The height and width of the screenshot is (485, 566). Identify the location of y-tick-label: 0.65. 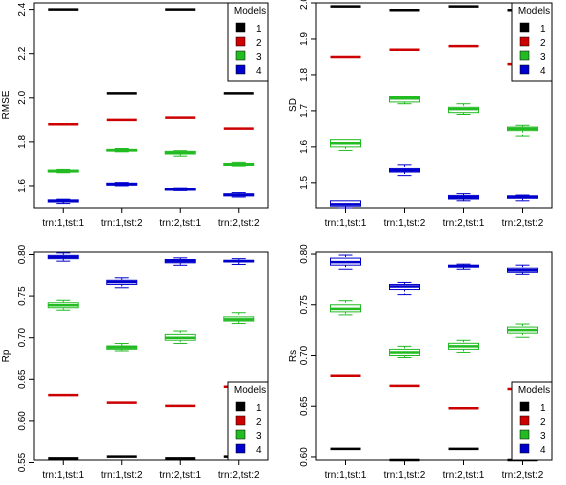
(304, 406).